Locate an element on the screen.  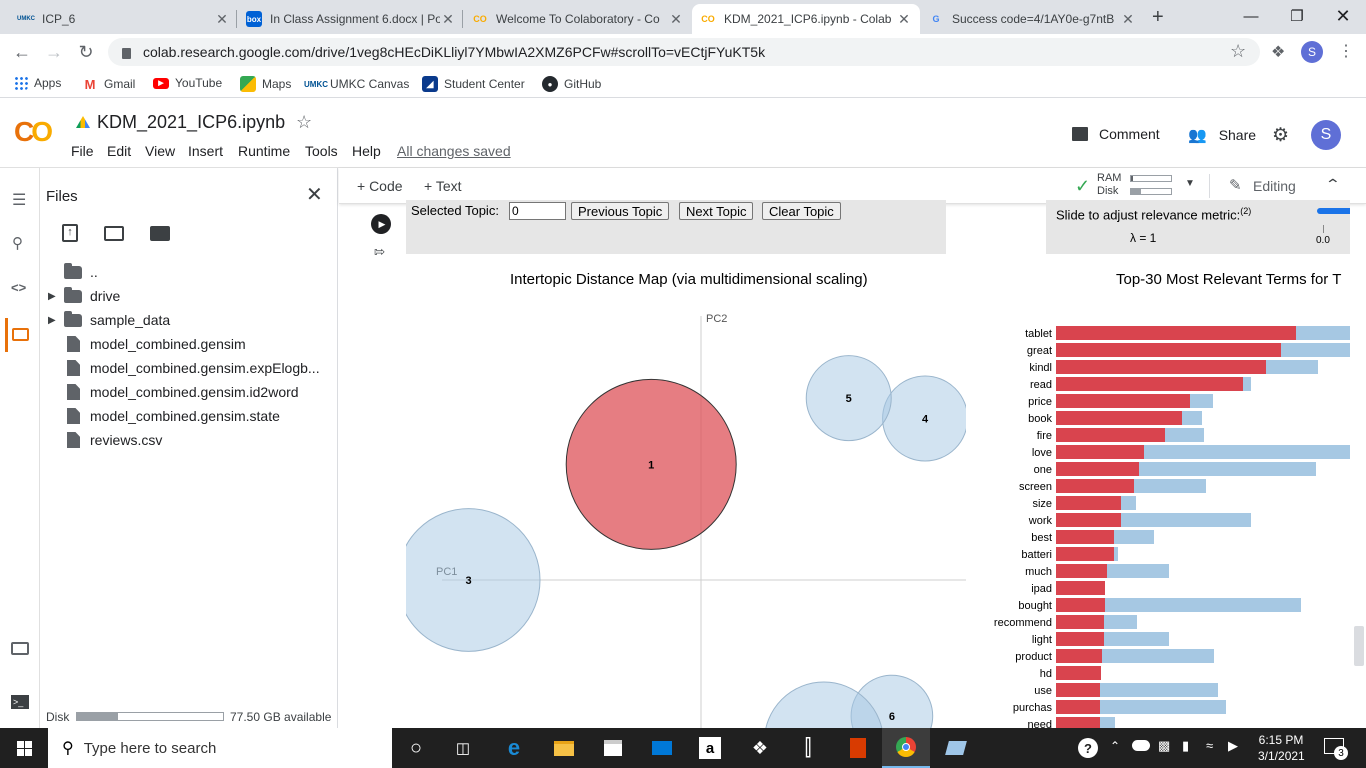
term-label: read is located at coordinates (1041, 385).